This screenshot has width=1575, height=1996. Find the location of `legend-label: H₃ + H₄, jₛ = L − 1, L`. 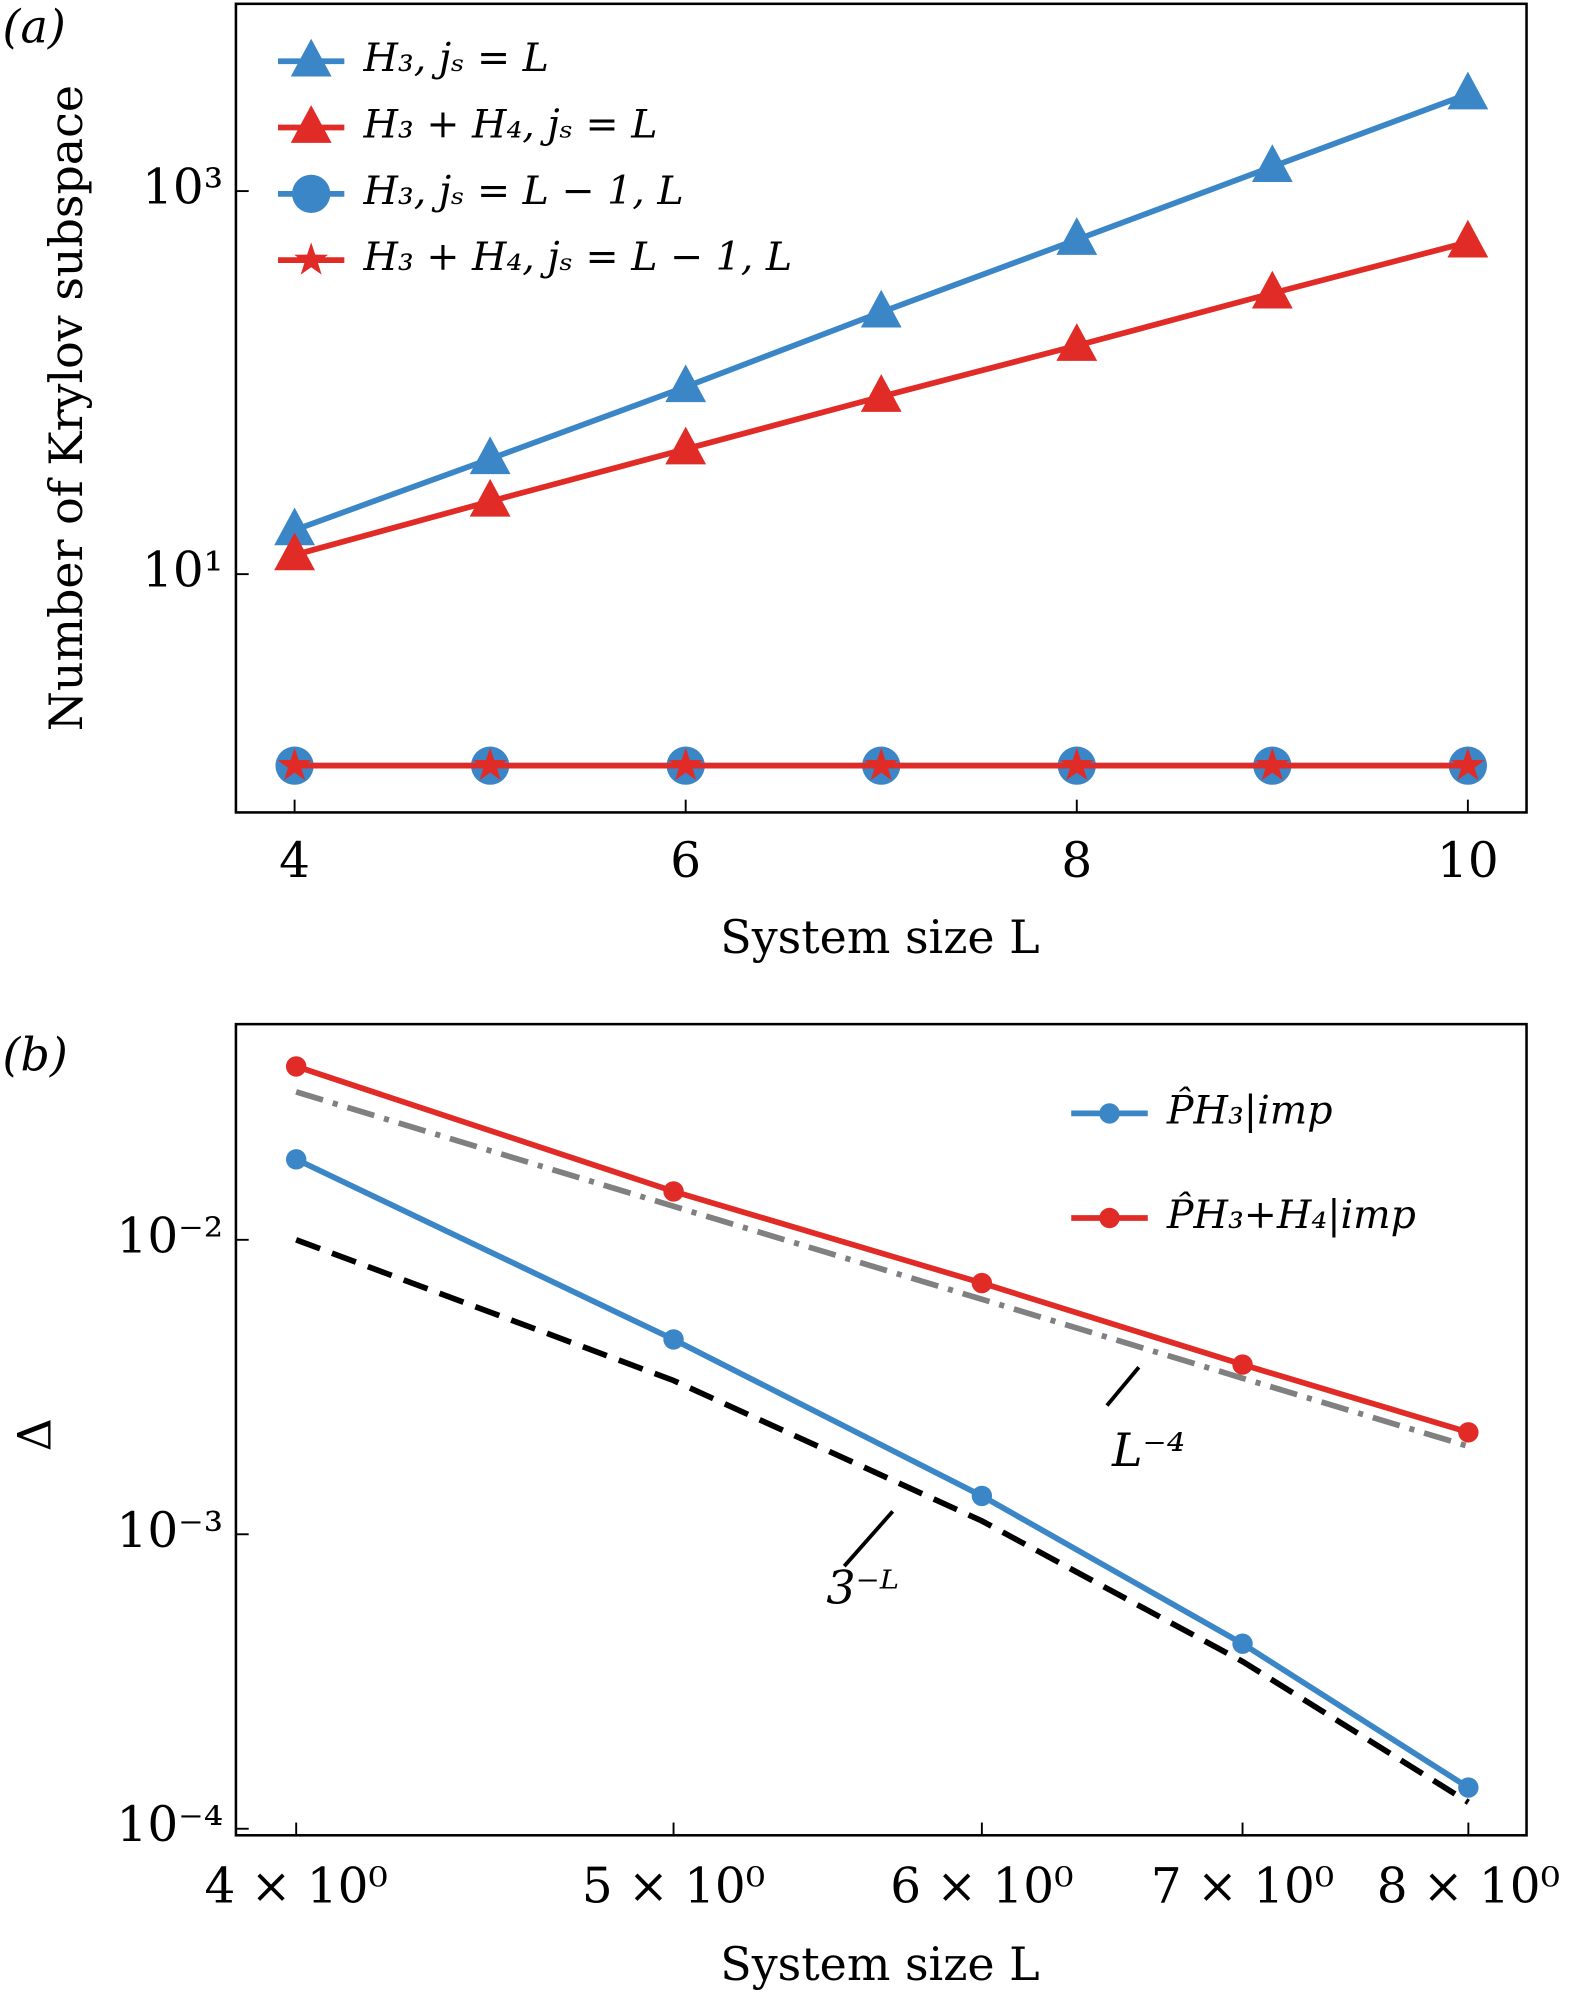

legend-label: H₃ + H₄, jₛ = L − 1, L is located at coordinates (577, 257).